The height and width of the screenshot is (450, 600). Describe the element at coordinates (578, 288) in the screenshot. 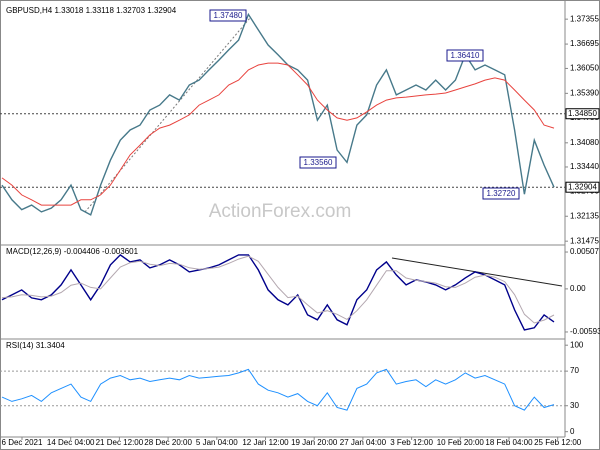

I see `y-tick-label: 0.00` at that location.